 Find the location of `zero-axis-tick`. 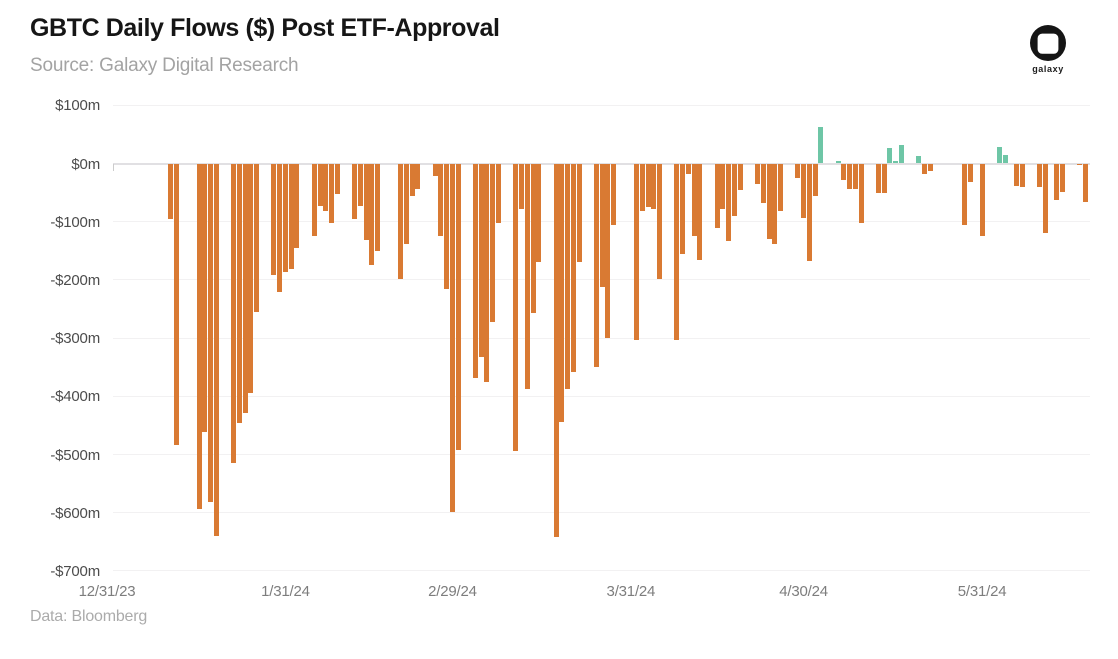

zero-axis-tick is located at coordinates (113, 167).